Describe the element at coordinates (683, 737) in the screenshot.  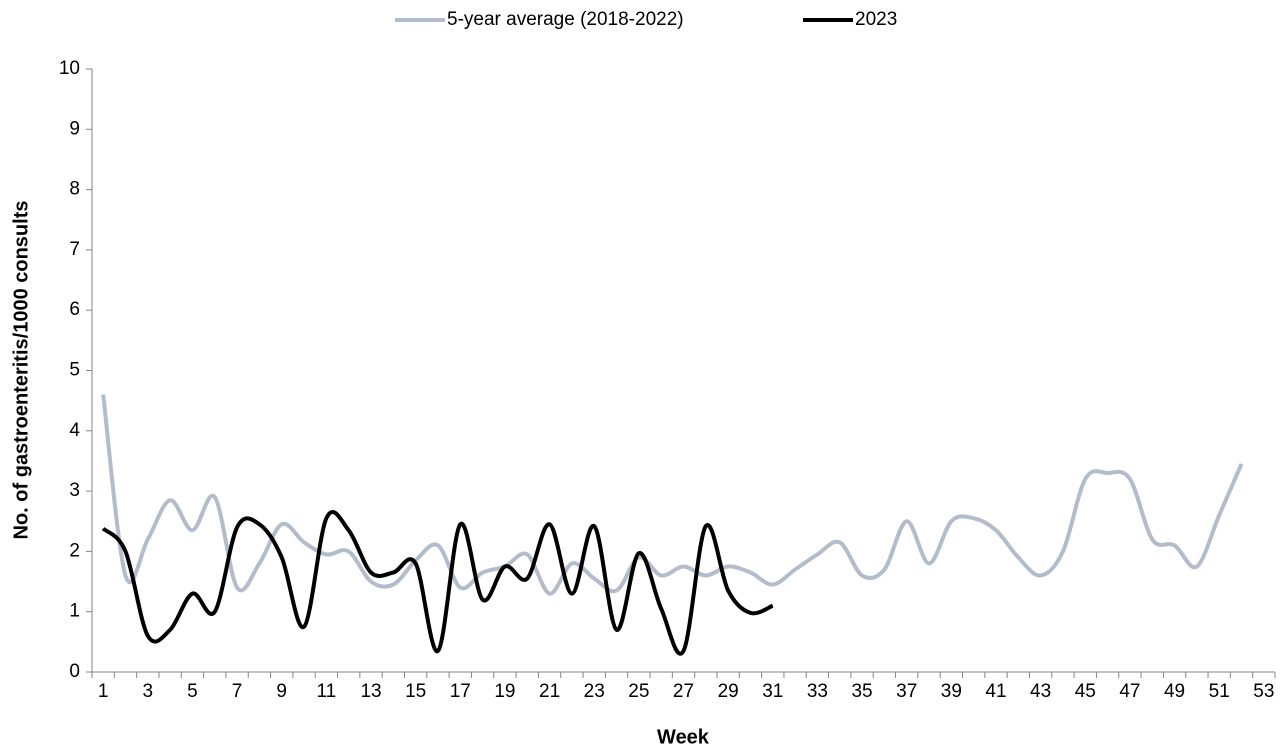
I see `x-axis-label: Week` at that location.